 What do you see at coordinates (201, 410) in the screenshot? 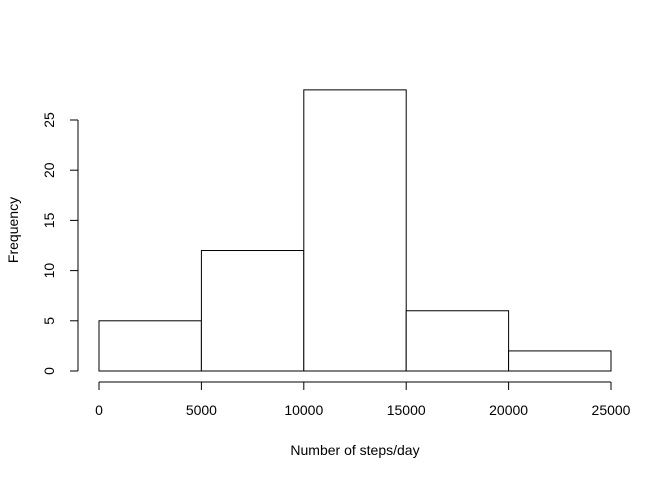
I see `x-tick-label: 5000` at bounding box center [201, 410].